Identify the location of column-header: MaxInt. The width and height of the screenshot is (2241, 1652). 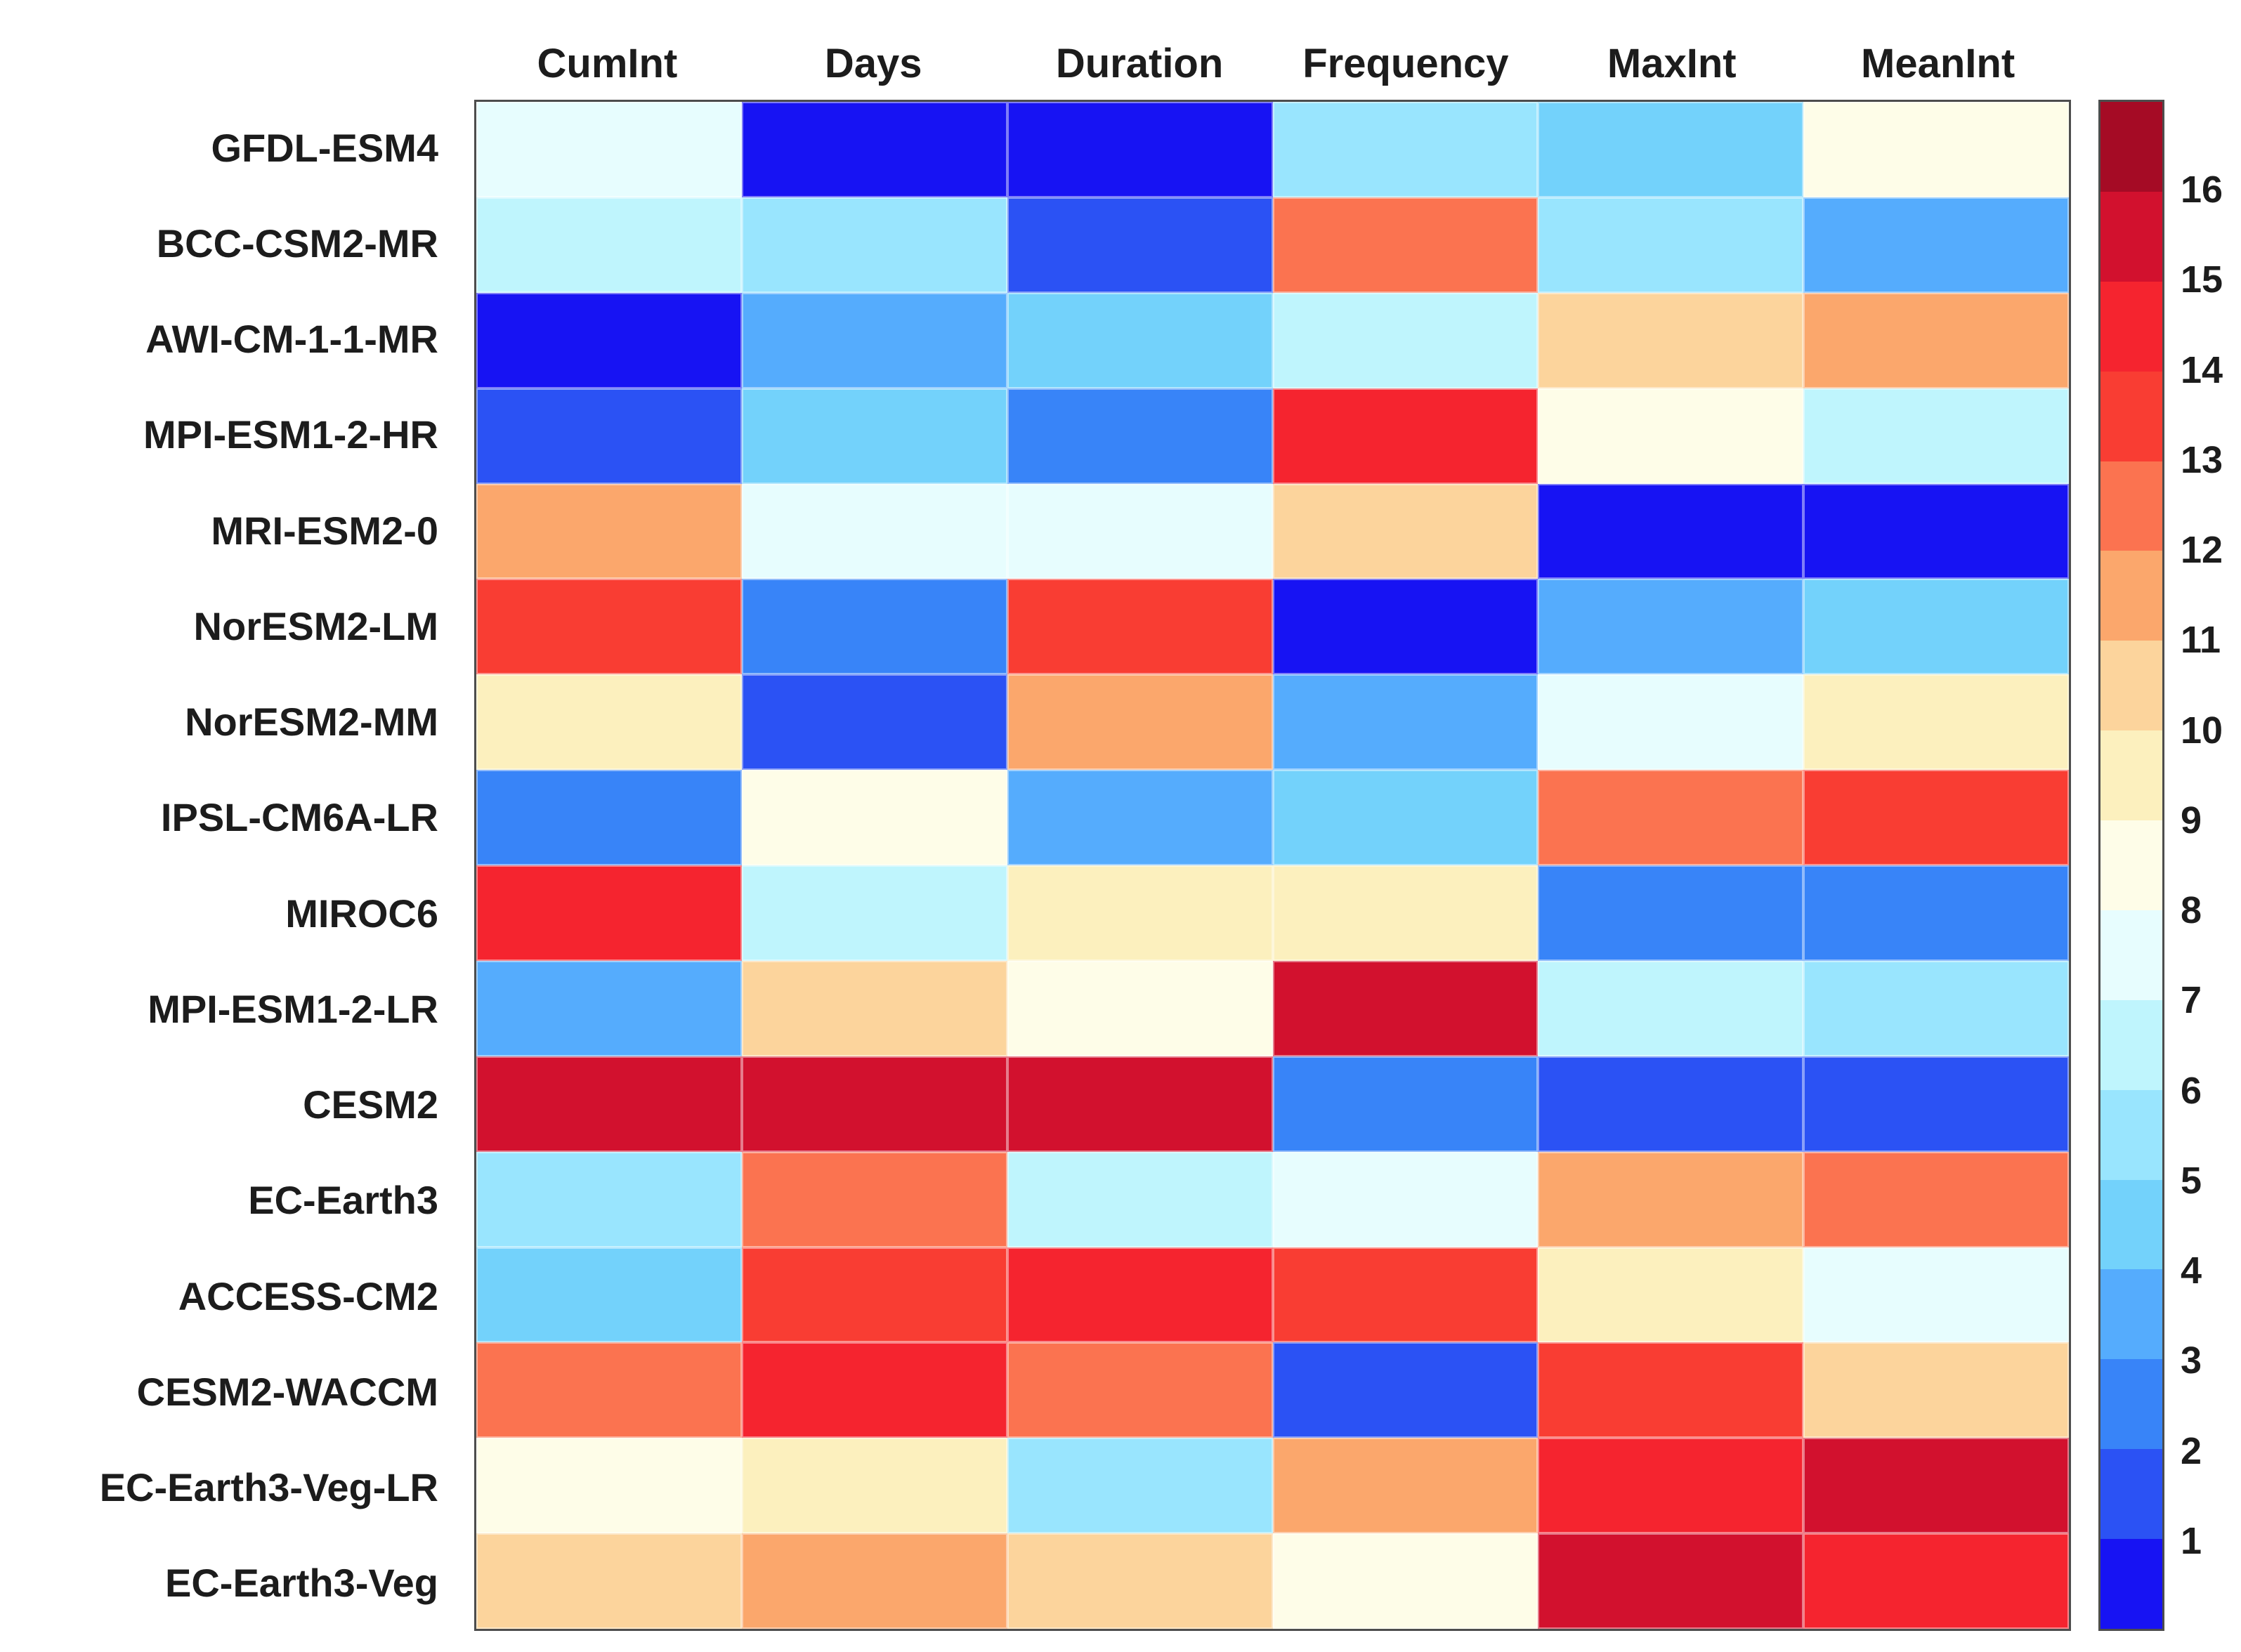
(1672, 63).